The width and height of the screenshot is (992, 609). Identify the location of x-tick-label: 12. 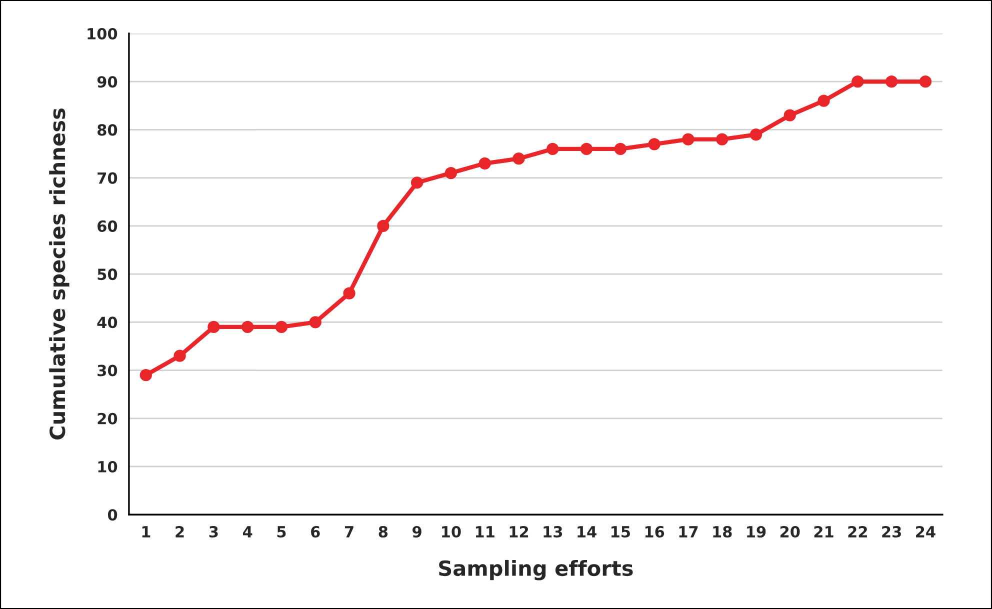
(519, 532).